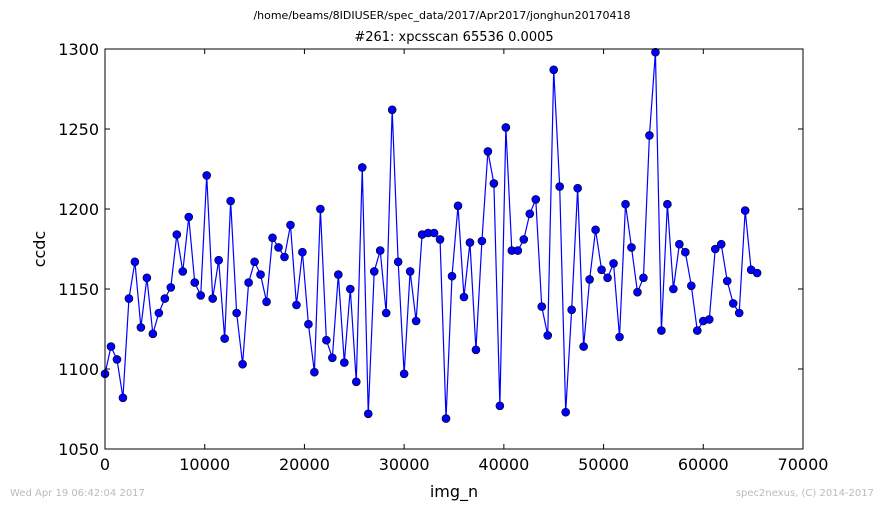 The image size is (884, 509). Describe the element at coordinates (304, 464) in the screenshot. I see `x-tick-label: 20000` at that location.